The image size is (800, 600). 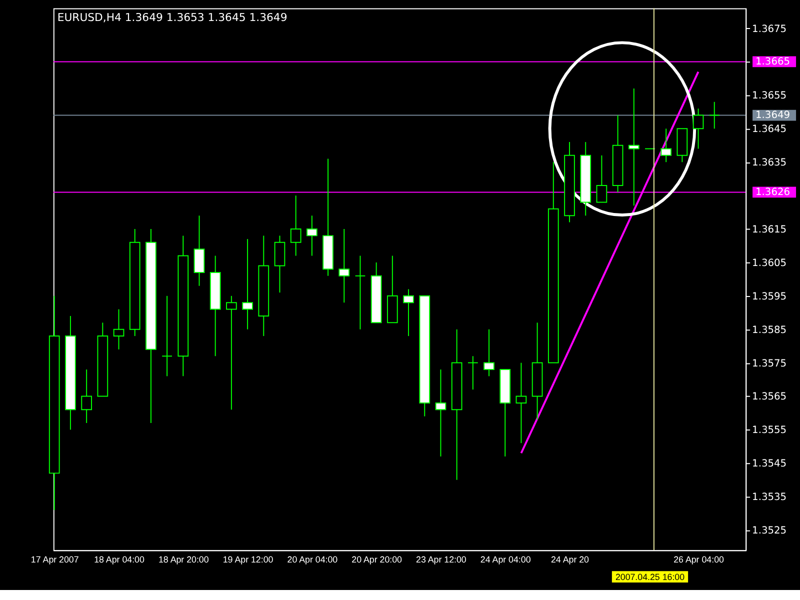 What do you see at coordinates (769, 163) in the screenshot?
I see `y-tick-label: 1.3635` at bounding box center [769, 163].